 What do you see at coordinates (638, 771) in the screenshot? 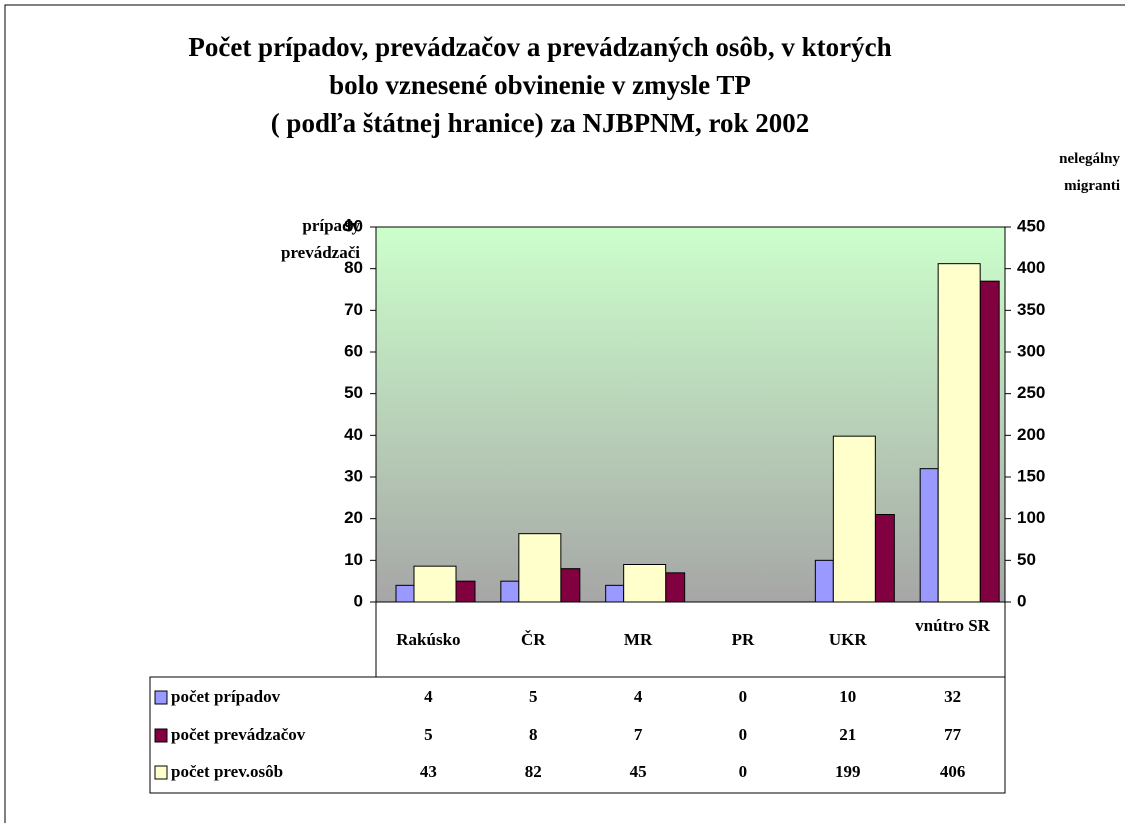
I see `table-value: 45` at bounding box center [638, 771].